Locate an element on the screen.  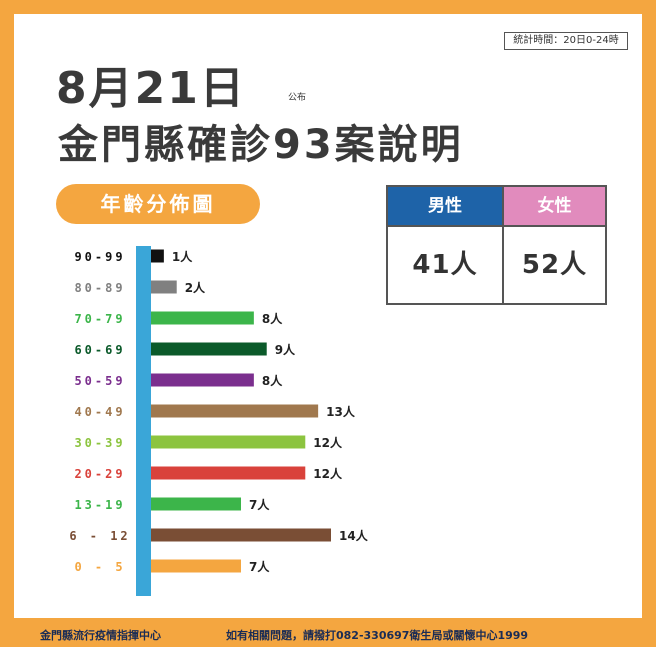
category-label: 0 - 5 is located at coordinates (99, 567).